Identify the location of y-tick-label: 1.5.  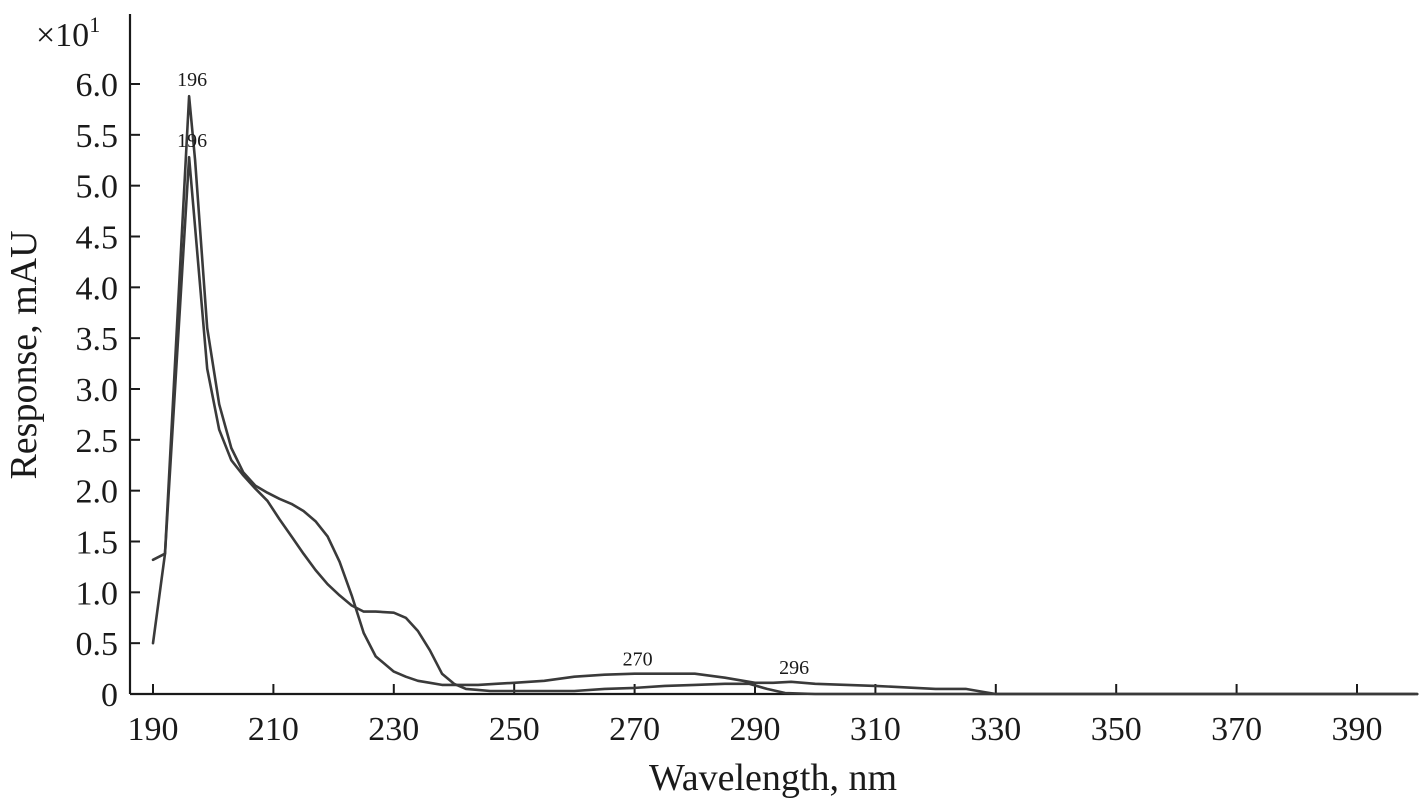
(97, 543).